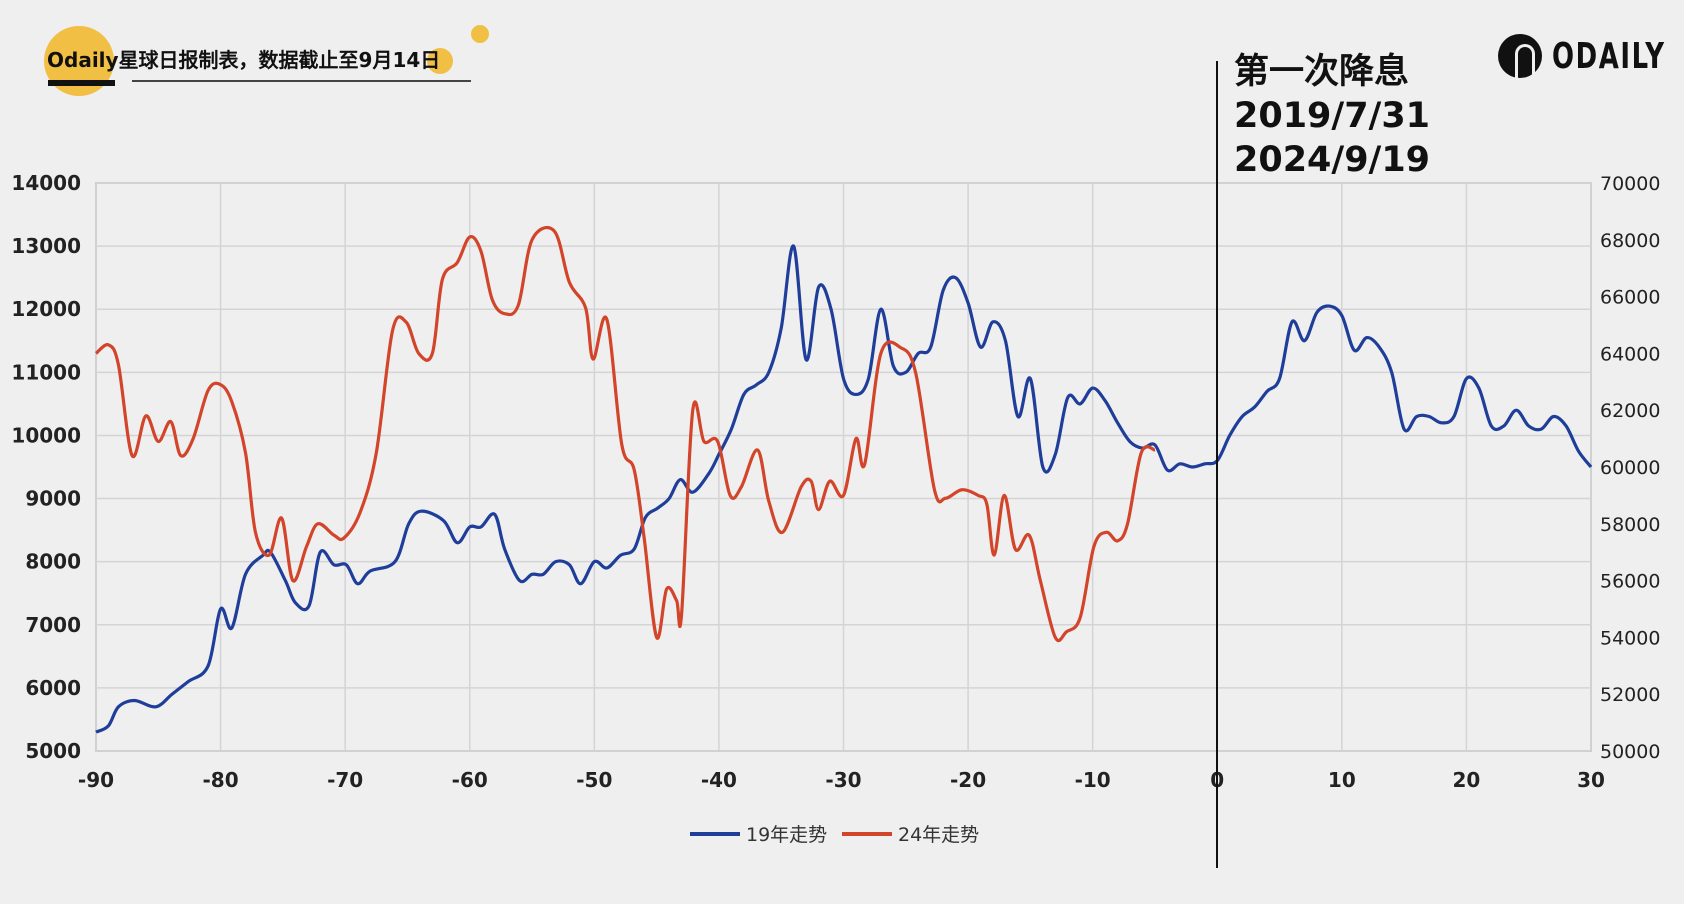 The width and height of the screenshot is (1684, 904). I want to click on y-left-tick-label: 12000, so click(46, 309).